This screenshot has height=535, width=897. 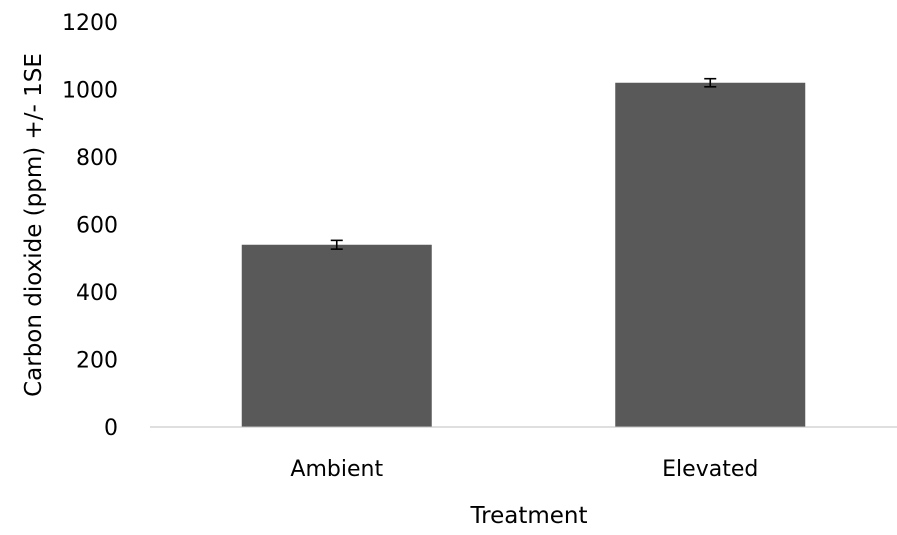 What do you see at coordinates (336, 469) in the screenshot?
I see `x-category-label: Ambient` at bounding box center [336, 469].